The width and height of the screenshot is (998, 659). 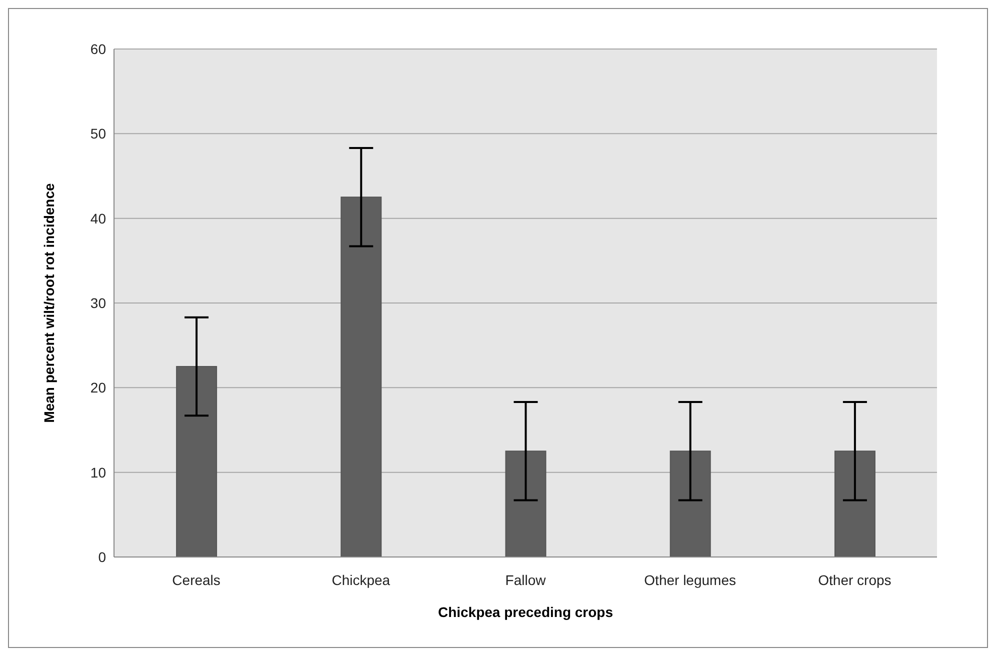 I want to click on y-tick-label: 0, so click(x=102, y=556).